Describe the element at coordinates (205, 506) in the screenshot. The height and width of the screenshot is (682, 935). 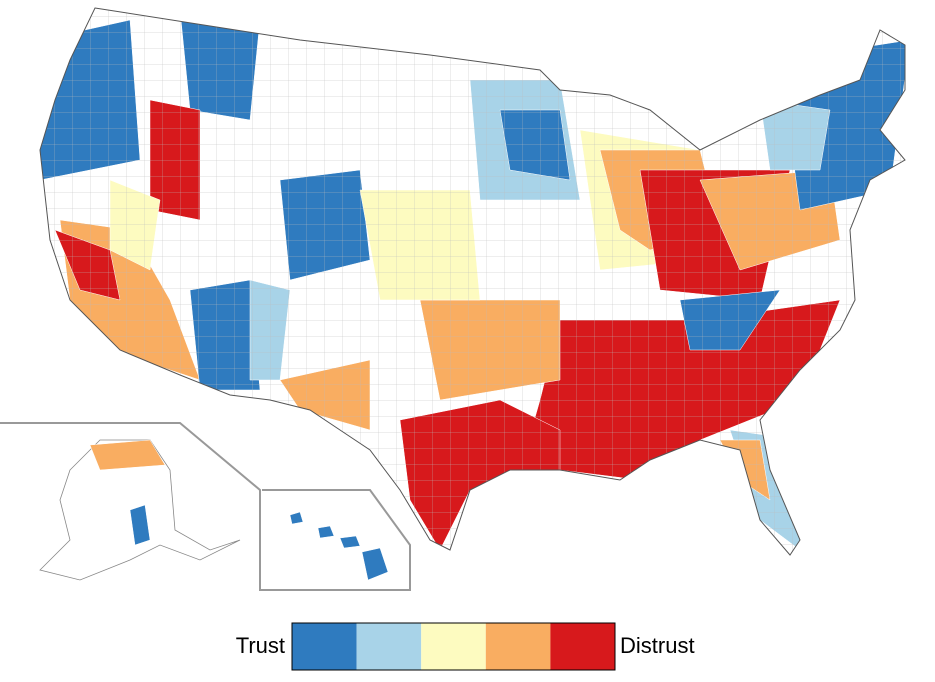
I see `inset-borders` at that location.